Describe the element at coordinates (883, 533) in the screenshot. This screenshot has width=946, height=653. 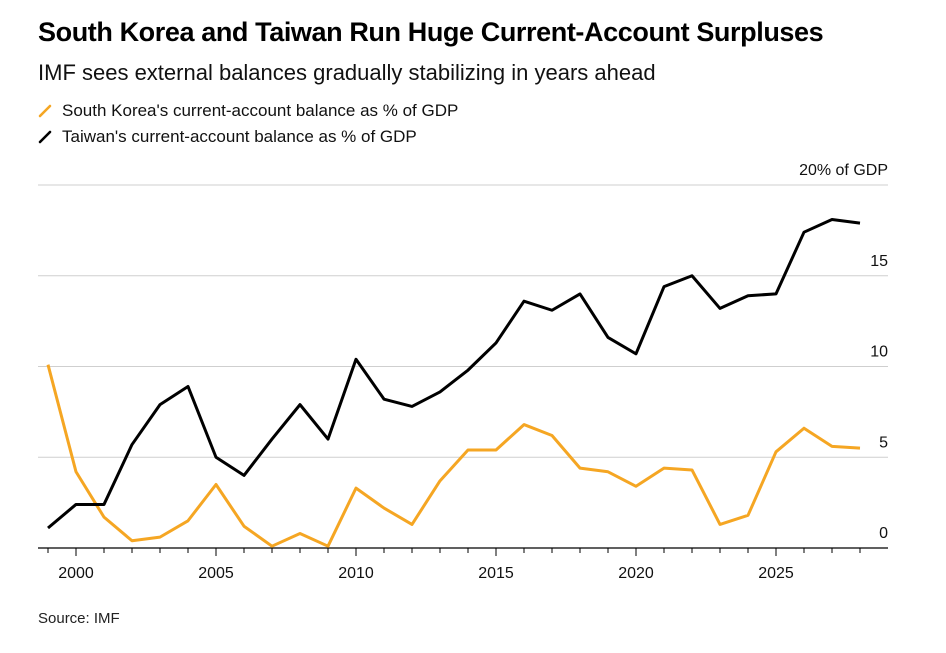
I see `y-tick-label-0: 0` at that location.